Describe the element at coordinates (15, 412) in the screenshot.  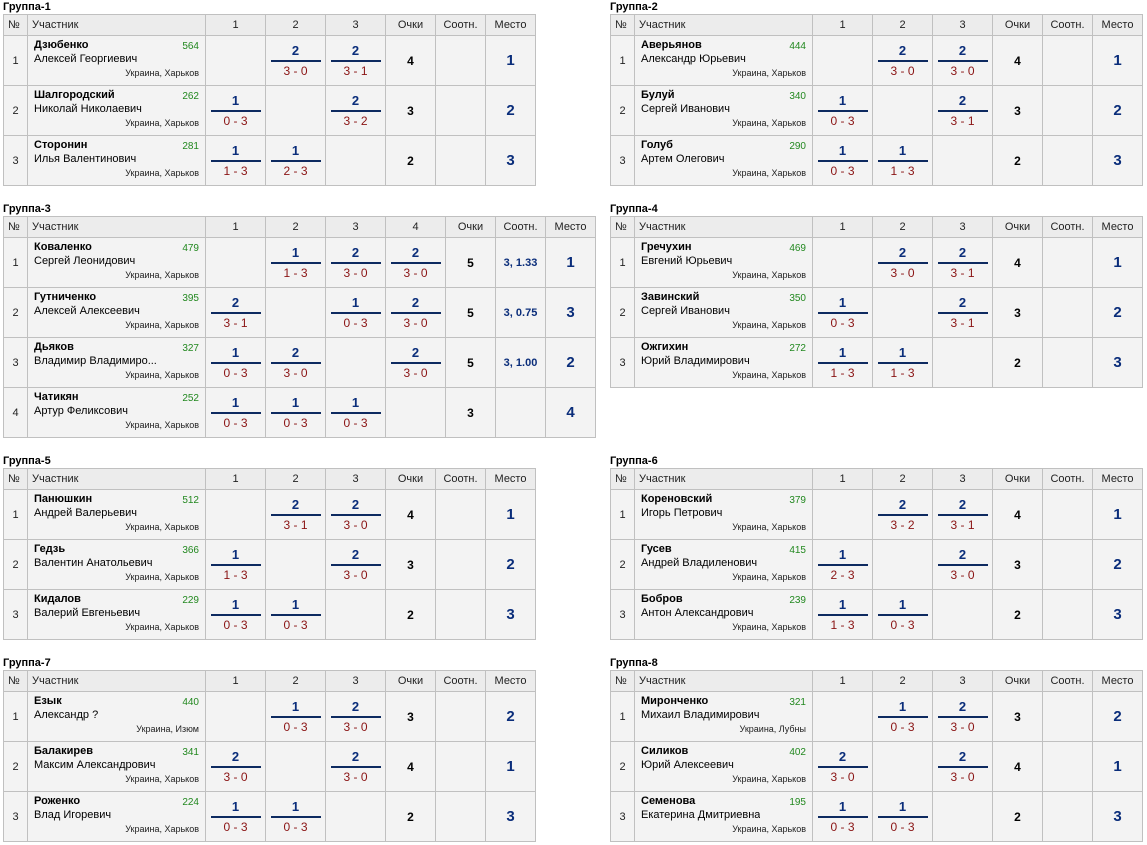
I see `player-num: 4` at that location.